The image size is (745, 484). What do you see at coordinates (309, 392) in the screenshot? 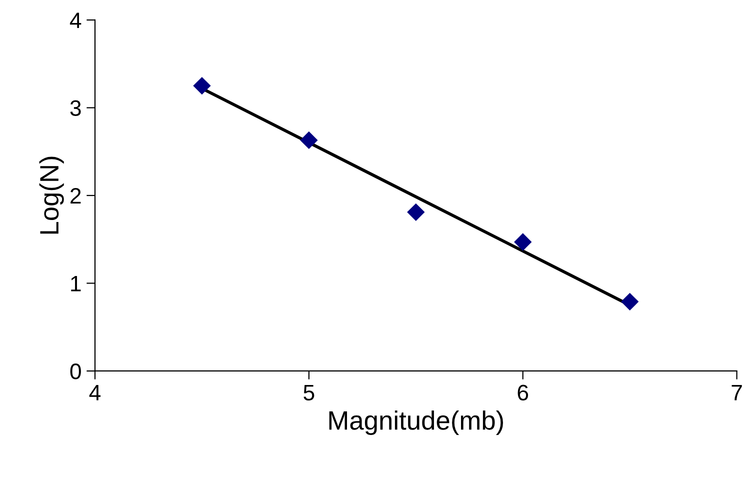
I see `x-tick-label: 5` at bounding box center [309, 392].